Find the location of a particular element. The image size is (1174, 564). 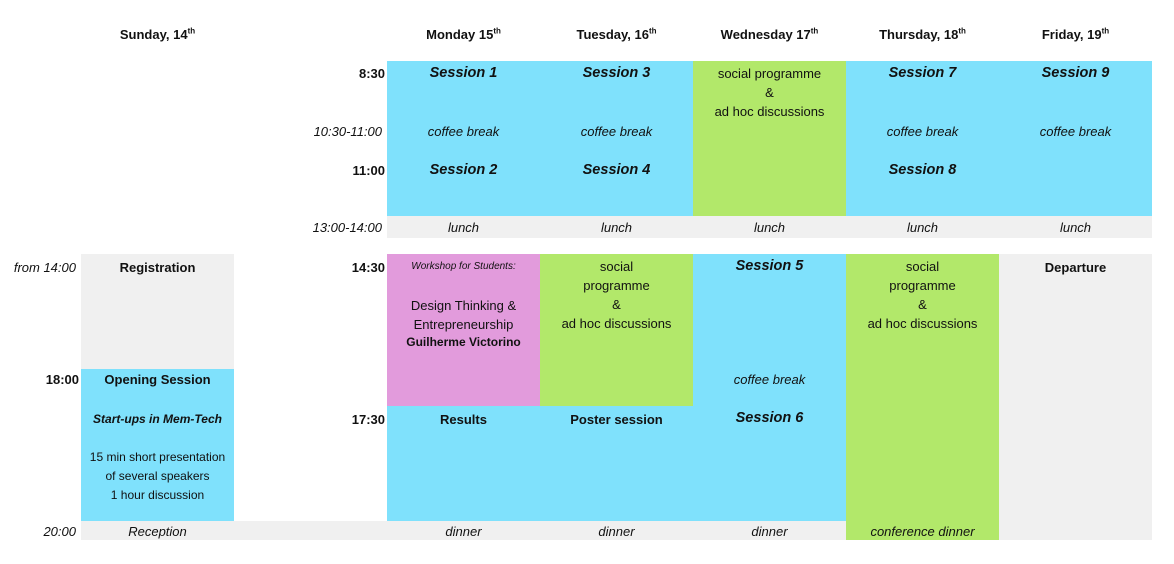

thursday-lunch: lunch is located at coordinates (922, 227).